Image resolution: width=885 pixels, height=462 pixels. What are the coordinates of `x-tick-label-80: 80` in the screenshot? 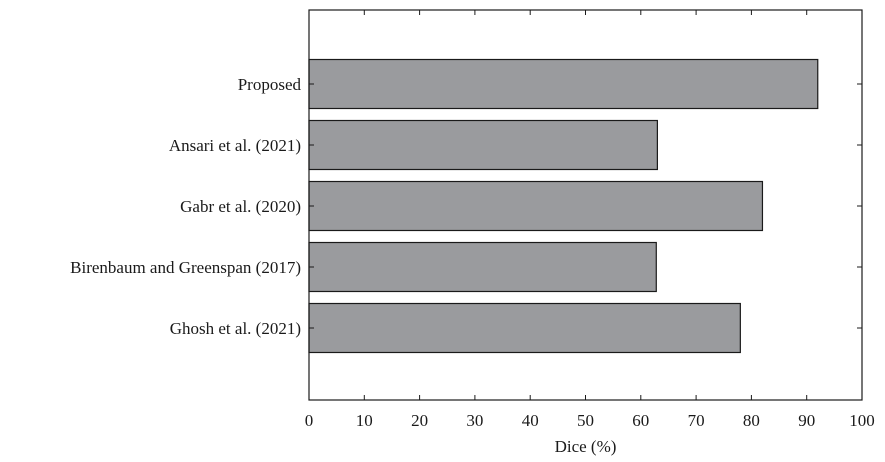 It's located at (751, 420).